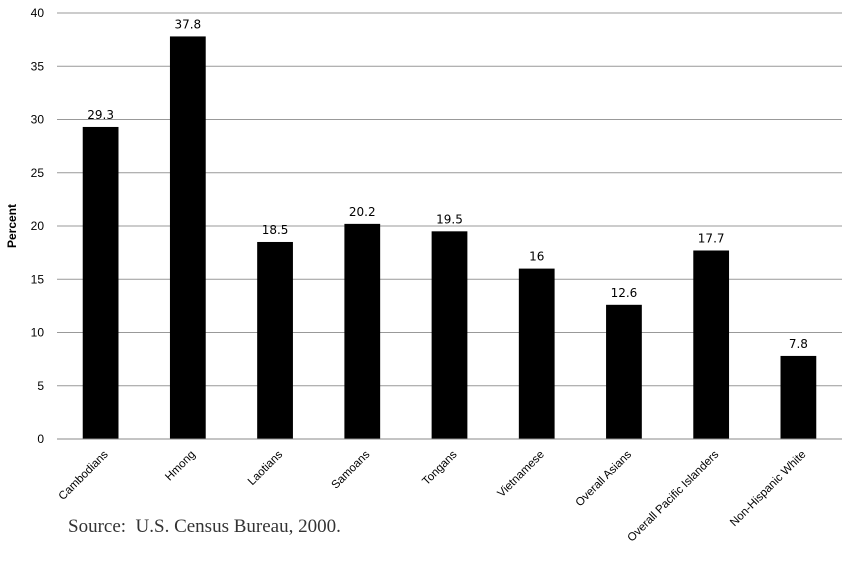  Describe the element at coordinates (439, 467) in the screenshot. I see `x-tick-label: Tongans` at that location.